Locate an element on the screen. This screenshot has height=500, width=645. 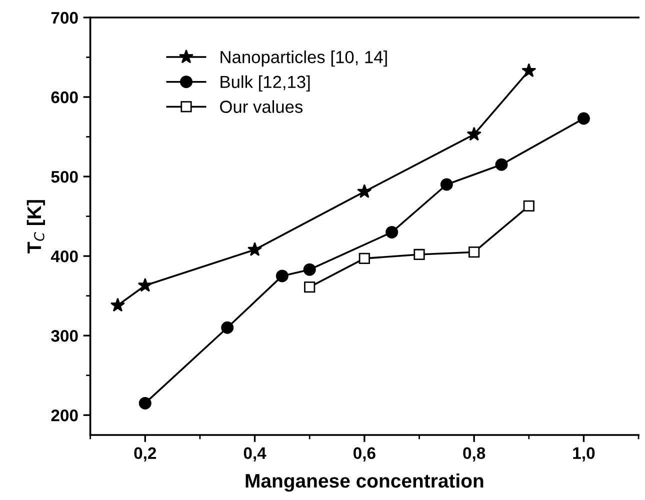
legend-label: Nanoparticles [10, 14] is located at coordinates (303, 58).